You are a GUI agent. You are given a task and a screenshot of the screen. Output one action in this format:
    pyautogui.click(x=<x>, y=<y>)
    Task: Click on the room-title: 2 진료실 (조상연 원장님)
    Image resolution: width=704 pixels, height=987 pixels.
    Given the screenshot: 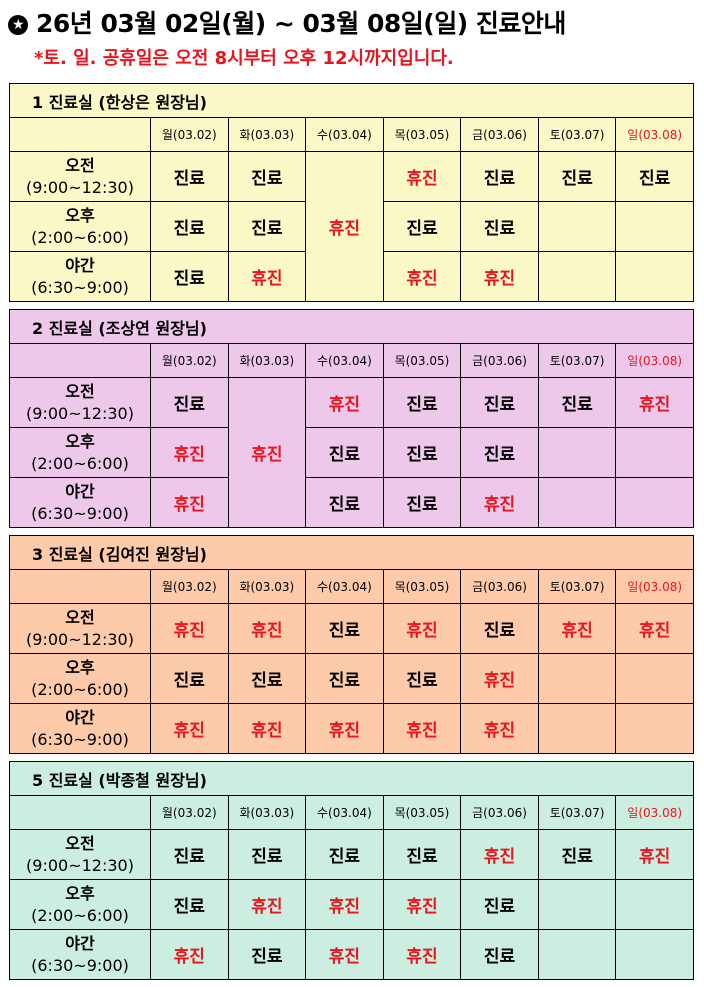 What is the action you would take?
    pyautogui.click(x=351, y=326)
    